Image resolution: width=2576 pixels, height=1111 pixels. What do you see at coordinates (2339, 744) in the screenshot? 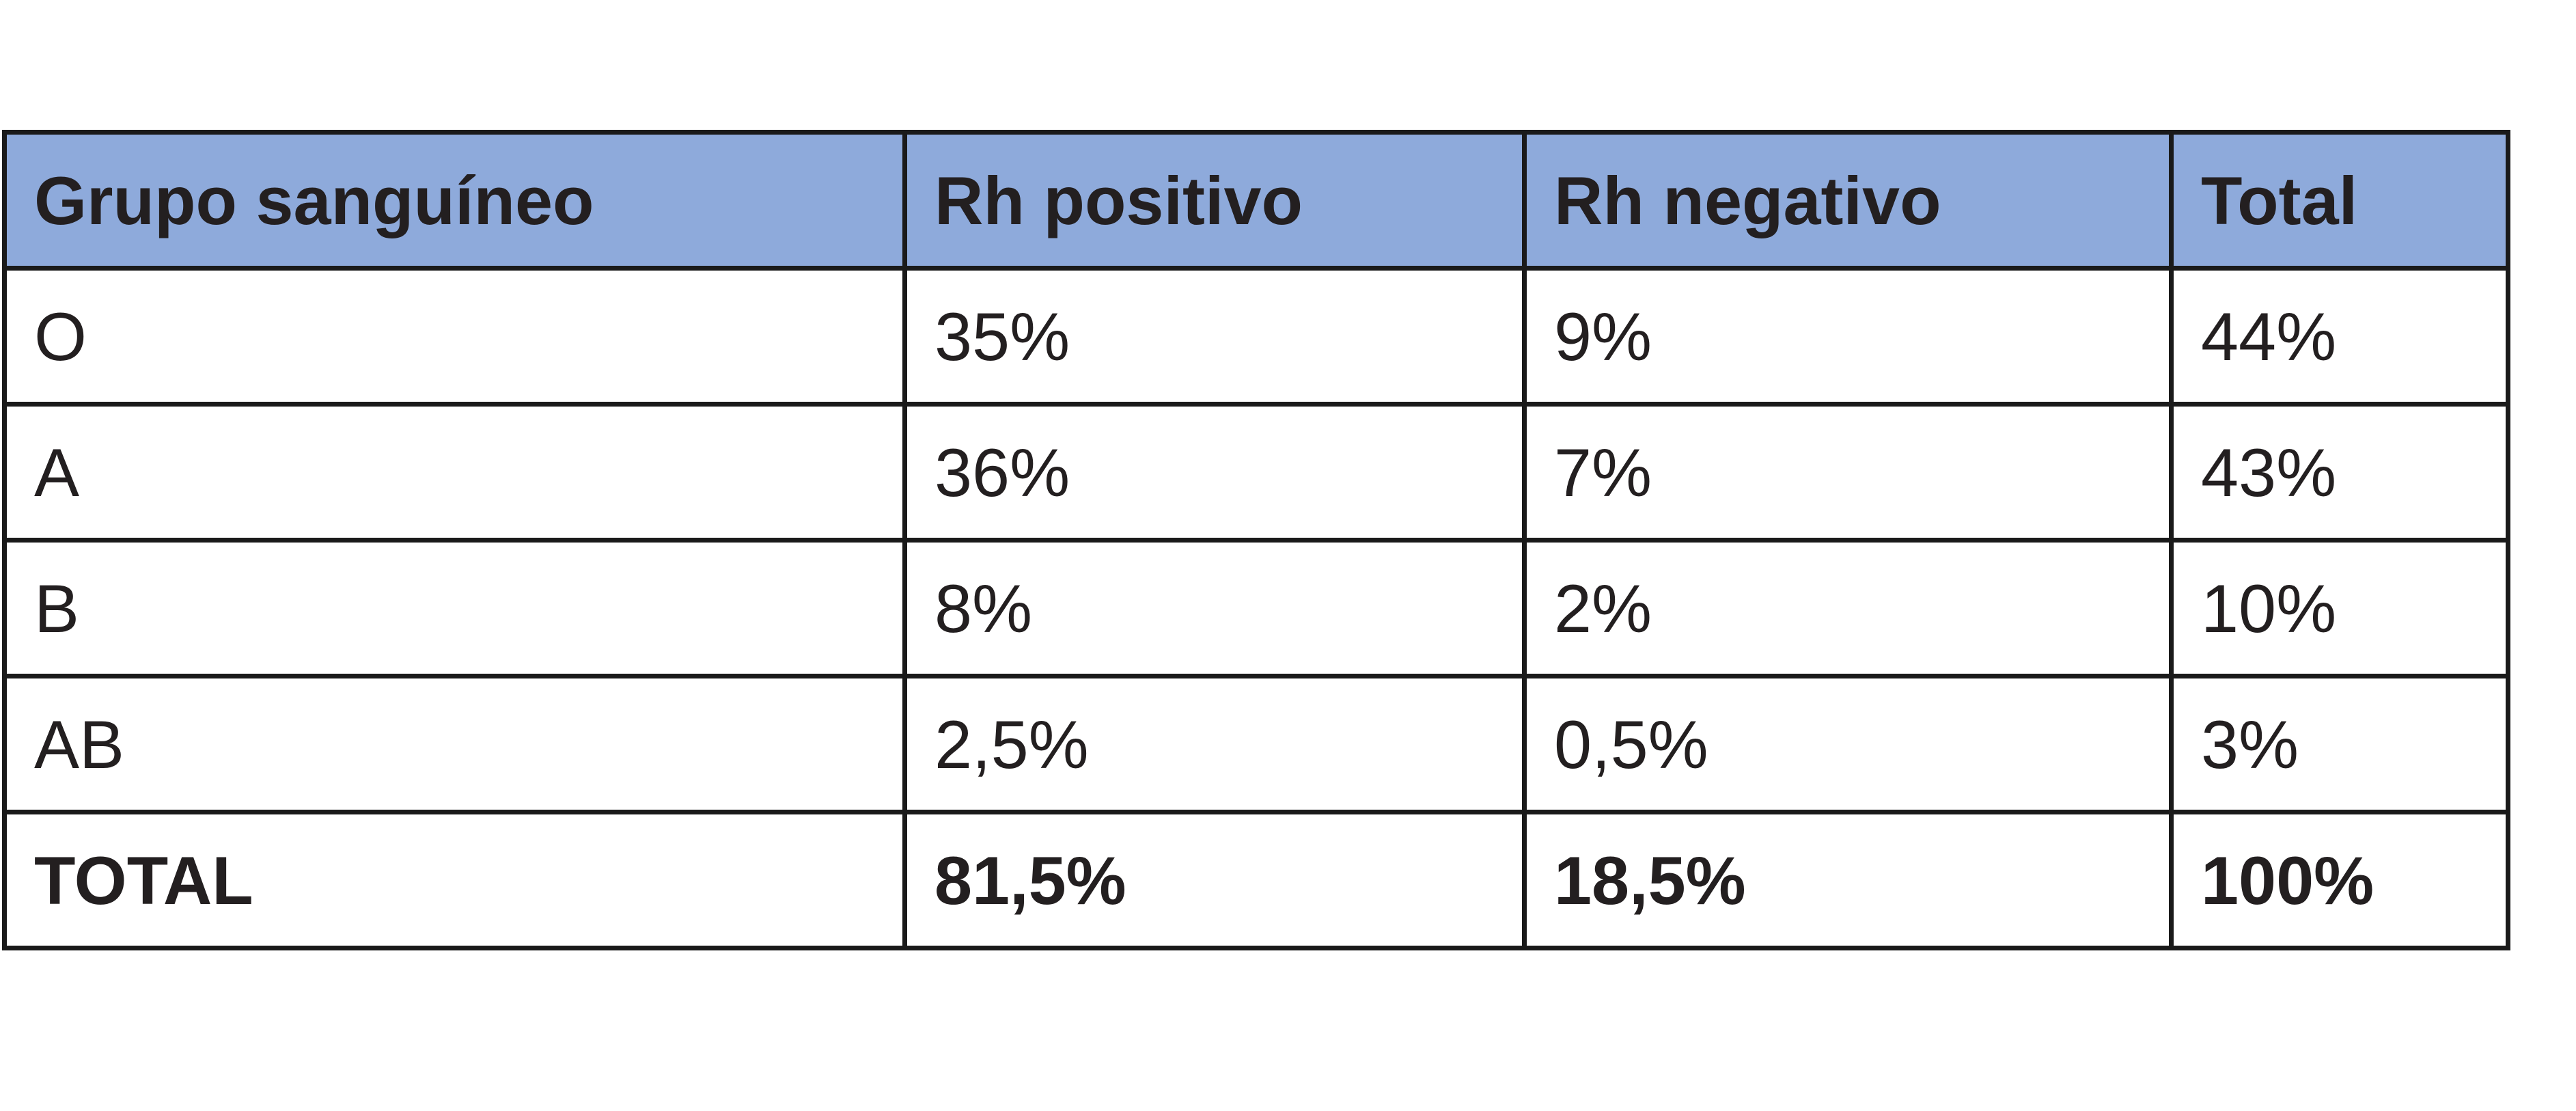
I see `cell-total: 3%` at bounding box center [2339, 744].